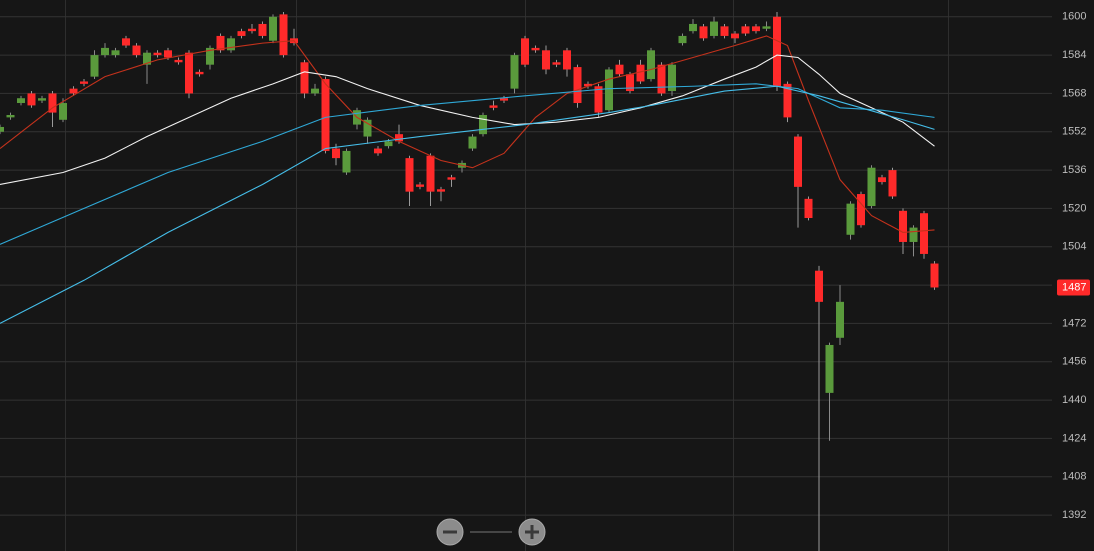  I want to click on y-tick-label: 1424, so click(1074, 438).